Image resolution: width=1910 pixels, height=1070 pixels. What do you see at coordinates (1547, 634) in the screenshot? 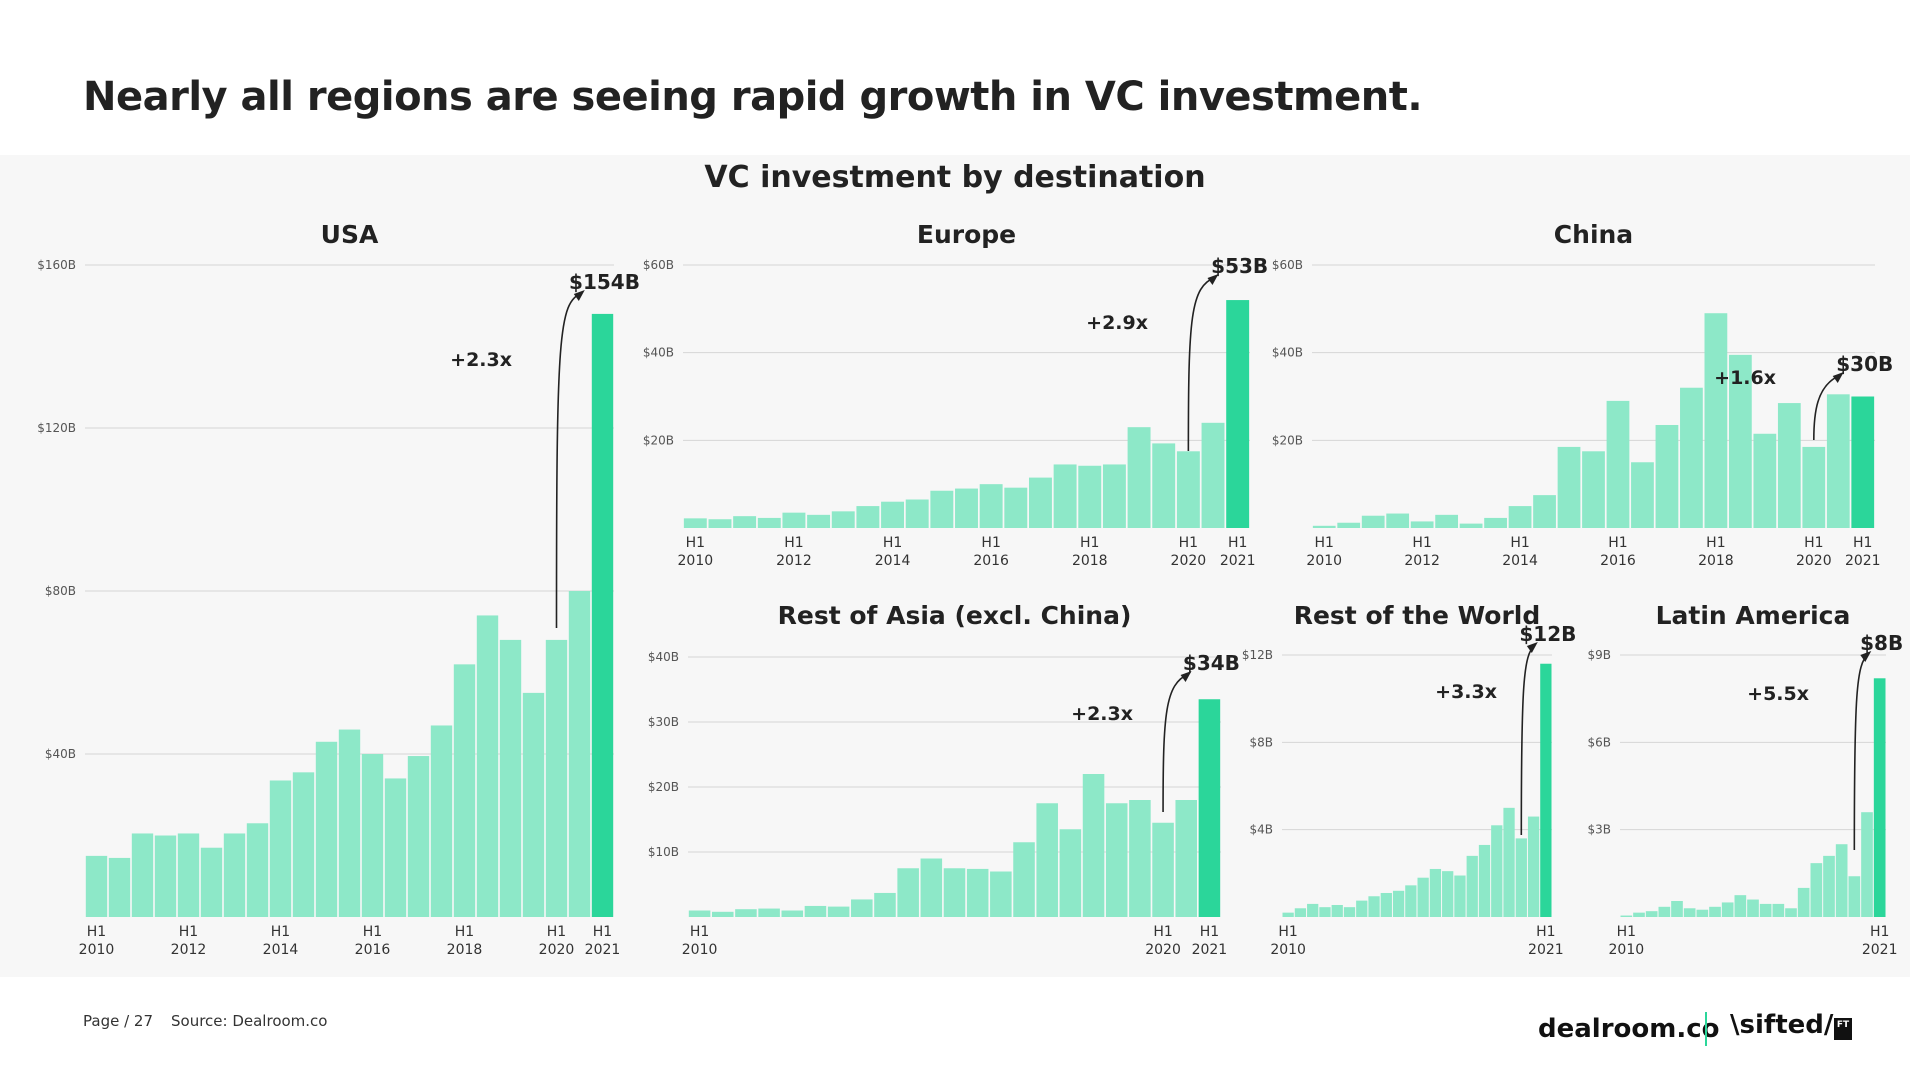
I see `latest-value-label: $12B` at bounding box center [1547, 634].